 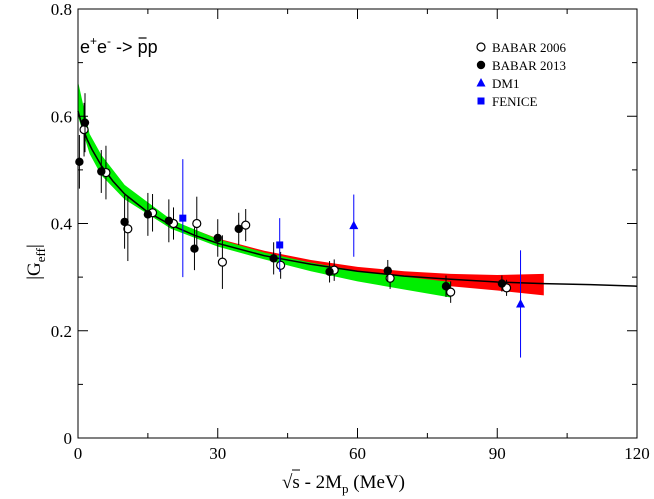 What do you see at coordinates (357, 453) in the screenshot?
I see `x-tick-label: 60` at bounding box center [357, 453].